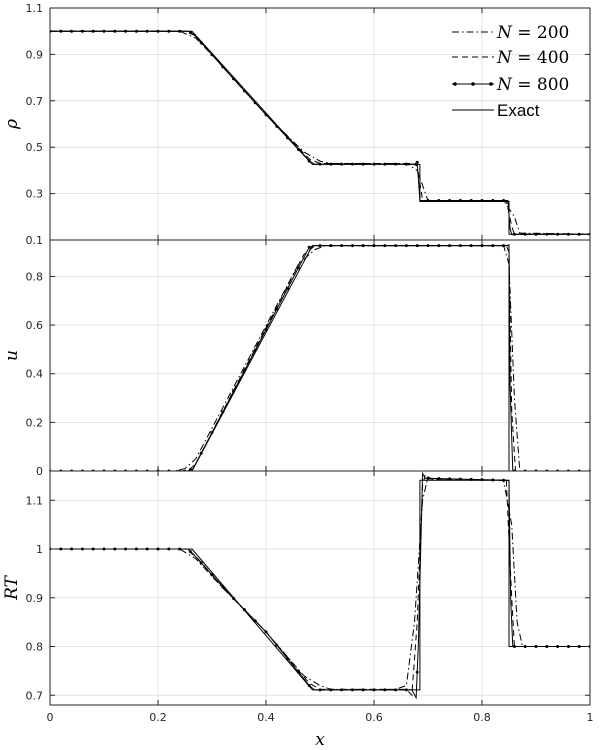  I want to click on legend-label-n-800: N = 800, so click(532, 85).